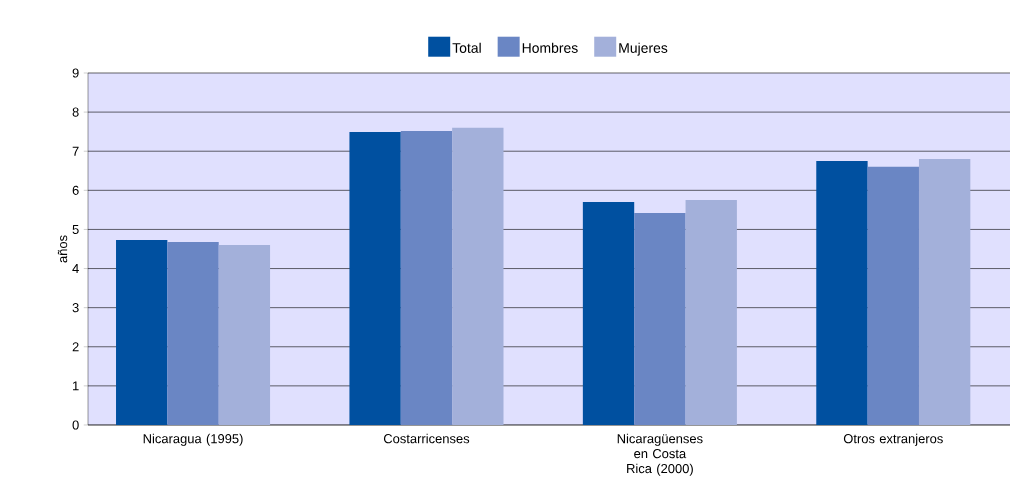 This screenshot has width=1018, height=504. What do you see at coordinates (75, 112) in the screenshot?
I see `y-tick-label: 8` at bounding box center [75, 112].